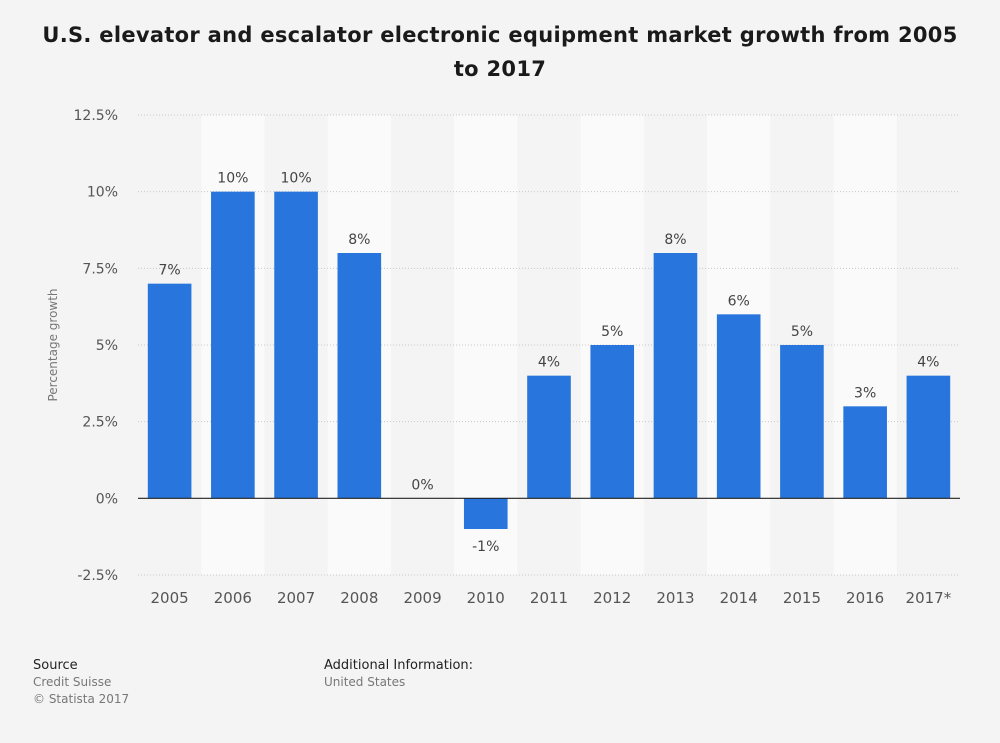 The width and height of the screenshot is (1000, 743). Describe the element at coordinates (233, 345) in the screenshot. I see `bar-2006` at that location.